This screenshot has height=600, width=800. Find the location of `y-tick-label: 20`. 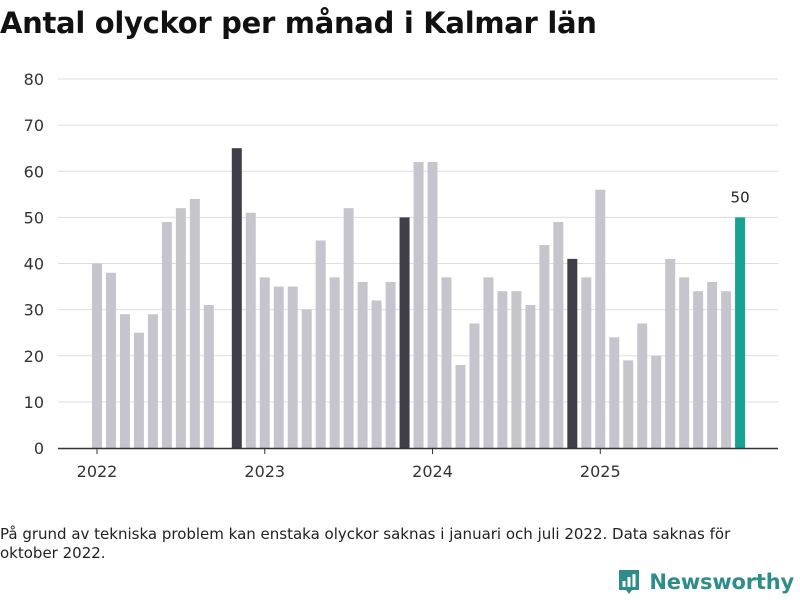

y-tick-label: 20 is located at coordinates (34, 356).